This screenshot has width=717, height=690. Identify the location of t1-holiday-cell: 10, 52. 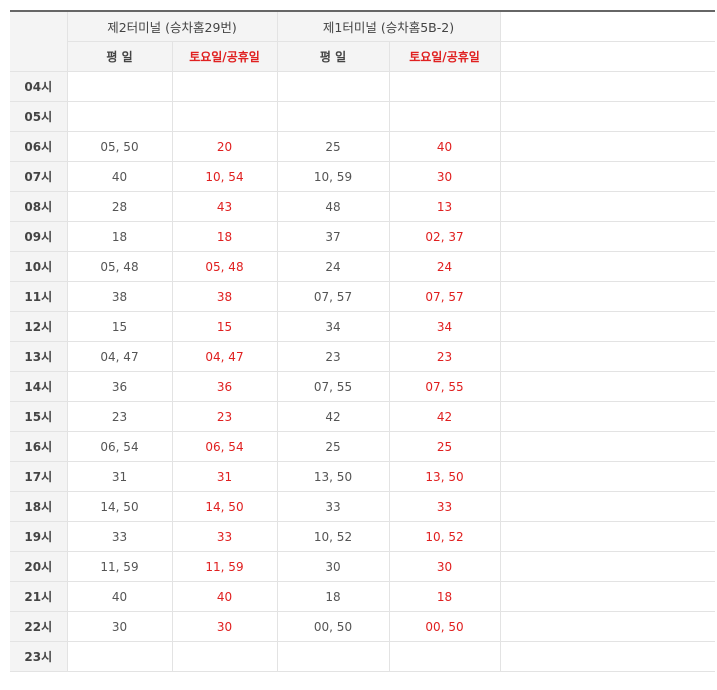
(445, 536).